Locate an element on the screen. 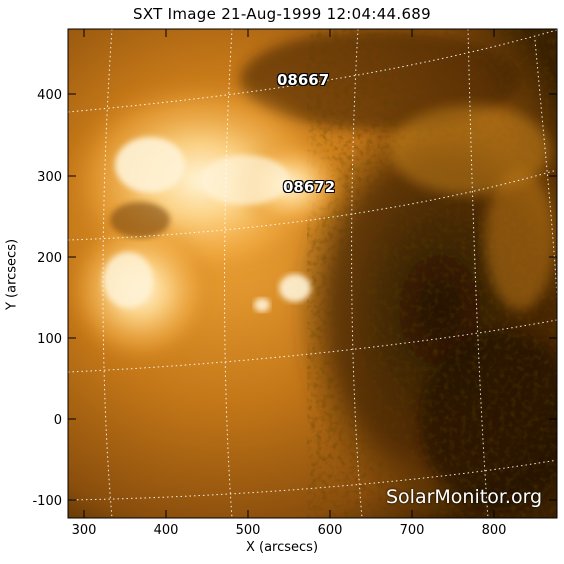 The width and height of the screenshot is (564, 564). y-axis-label: Y (arcsecs) is located at coordinates (12, 274).